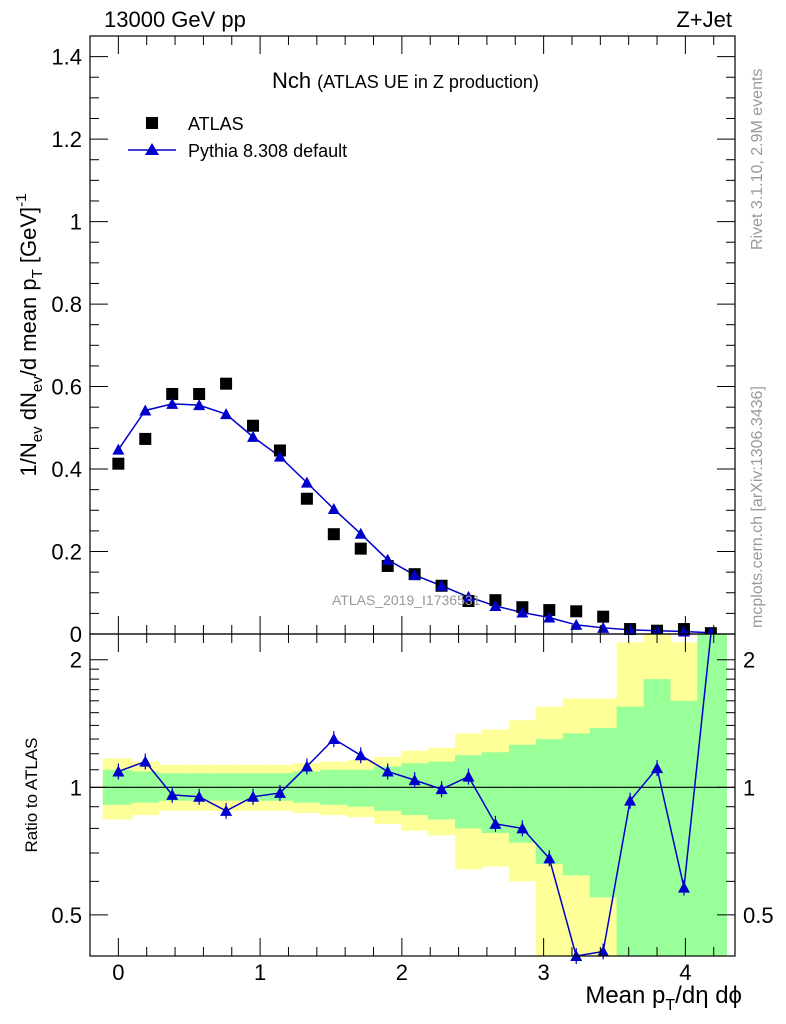 This screenshot has height=1024, width=786. I want to click on main-ytick-label: 0.2, so click(66, 552).